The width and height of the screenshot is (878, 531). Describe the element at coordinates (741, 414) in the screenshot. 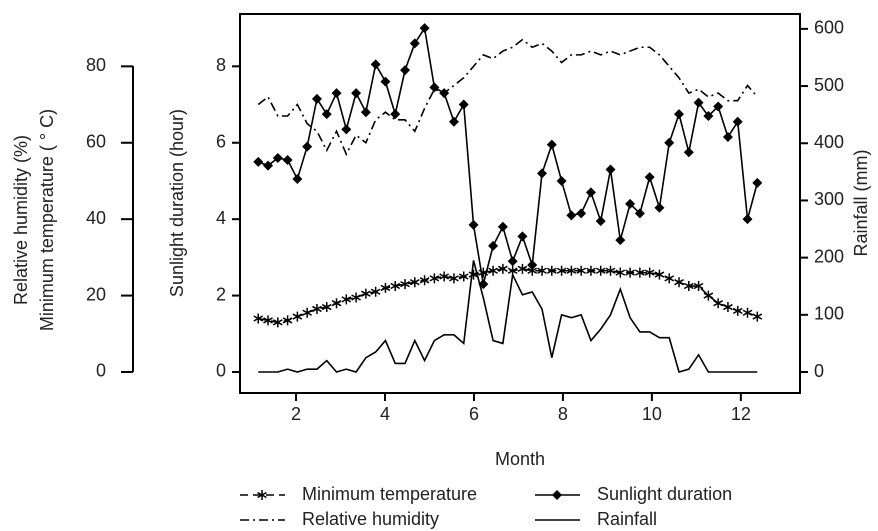

I see `x-tick-label: 12` at that location.